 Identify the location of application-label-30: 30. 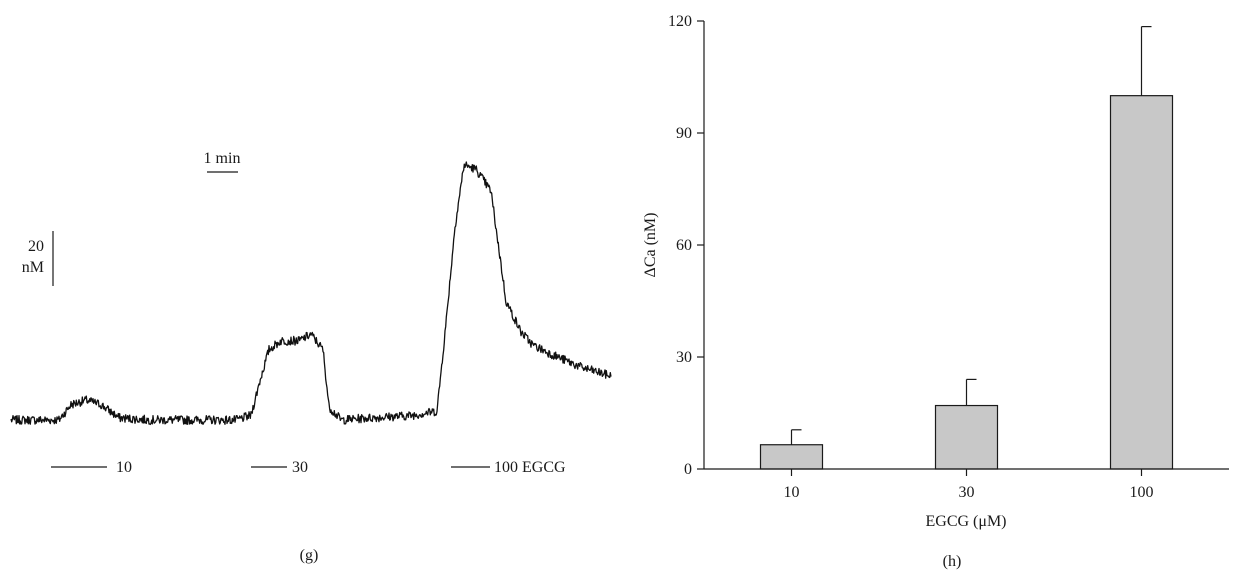
(300, 467).